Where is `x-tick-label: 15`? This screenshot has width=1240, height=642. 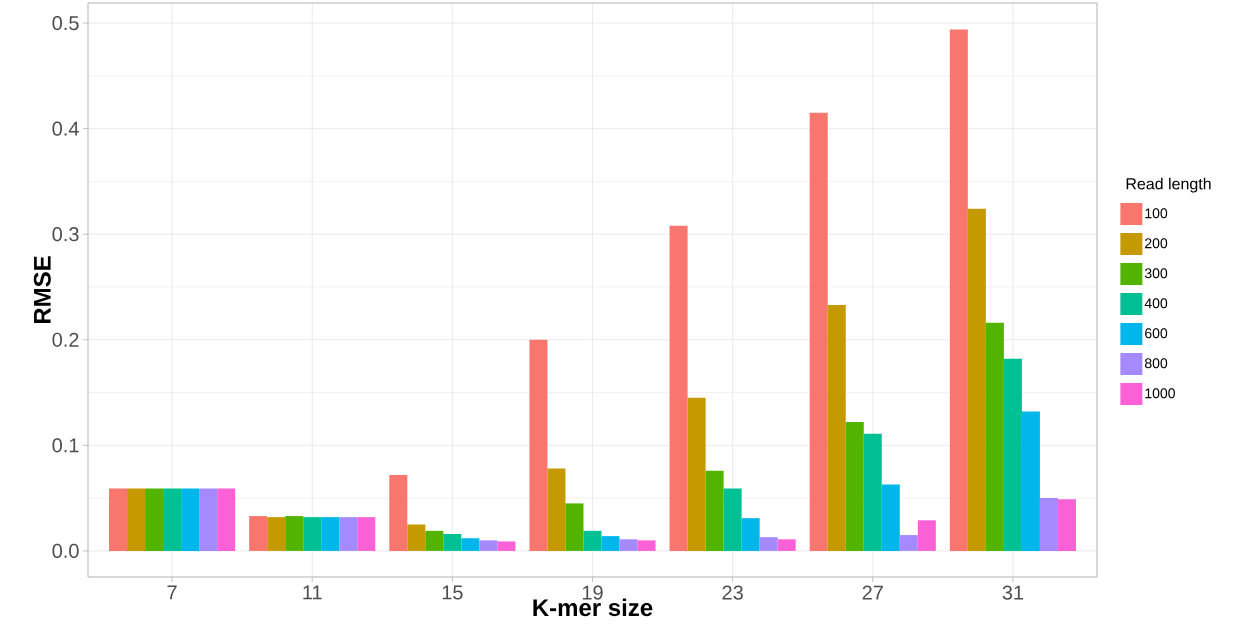 x-tick-label: 15 is located at coordinates (452, 592).